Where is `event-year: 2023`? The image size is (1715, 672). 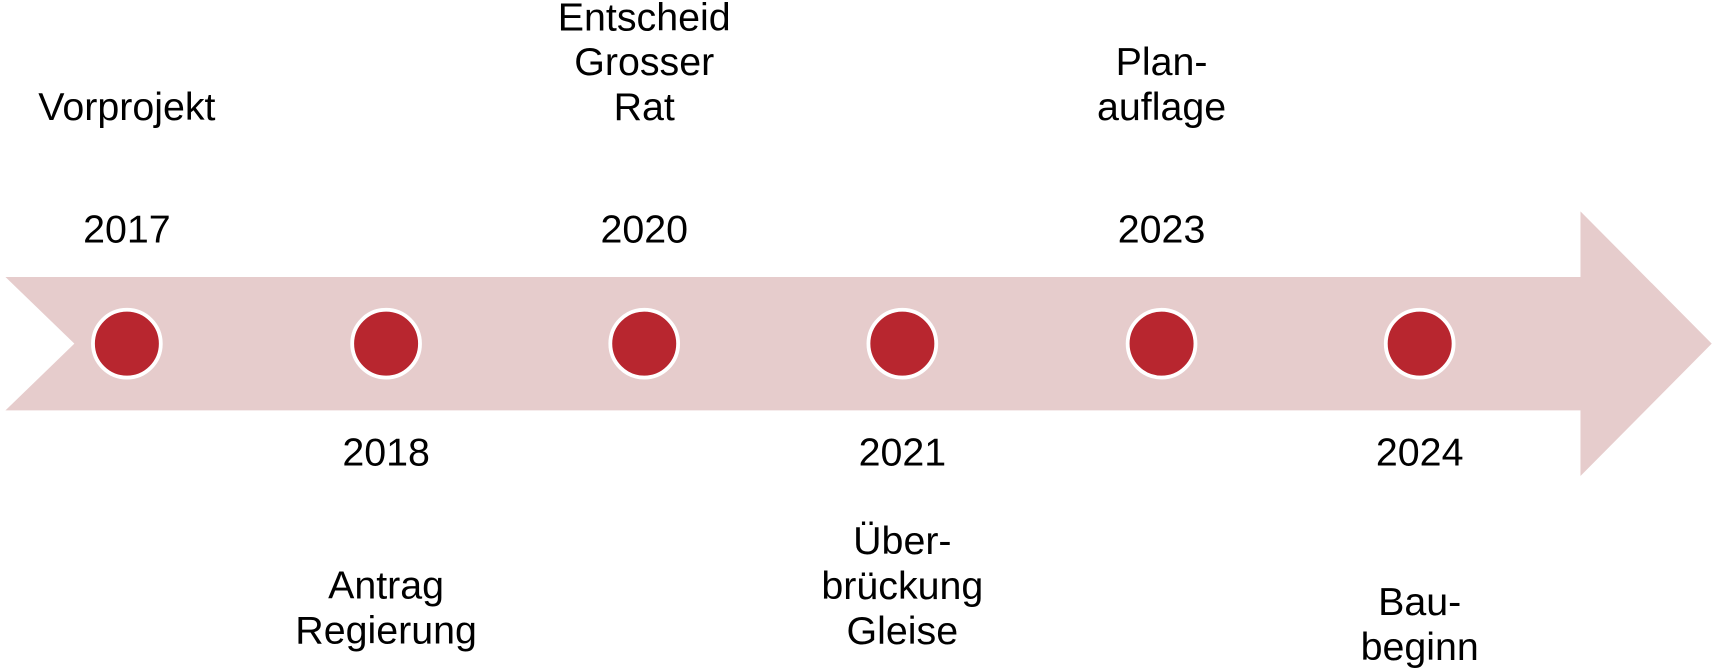
event-year: 2023 is located at coordinates (1162, 230).